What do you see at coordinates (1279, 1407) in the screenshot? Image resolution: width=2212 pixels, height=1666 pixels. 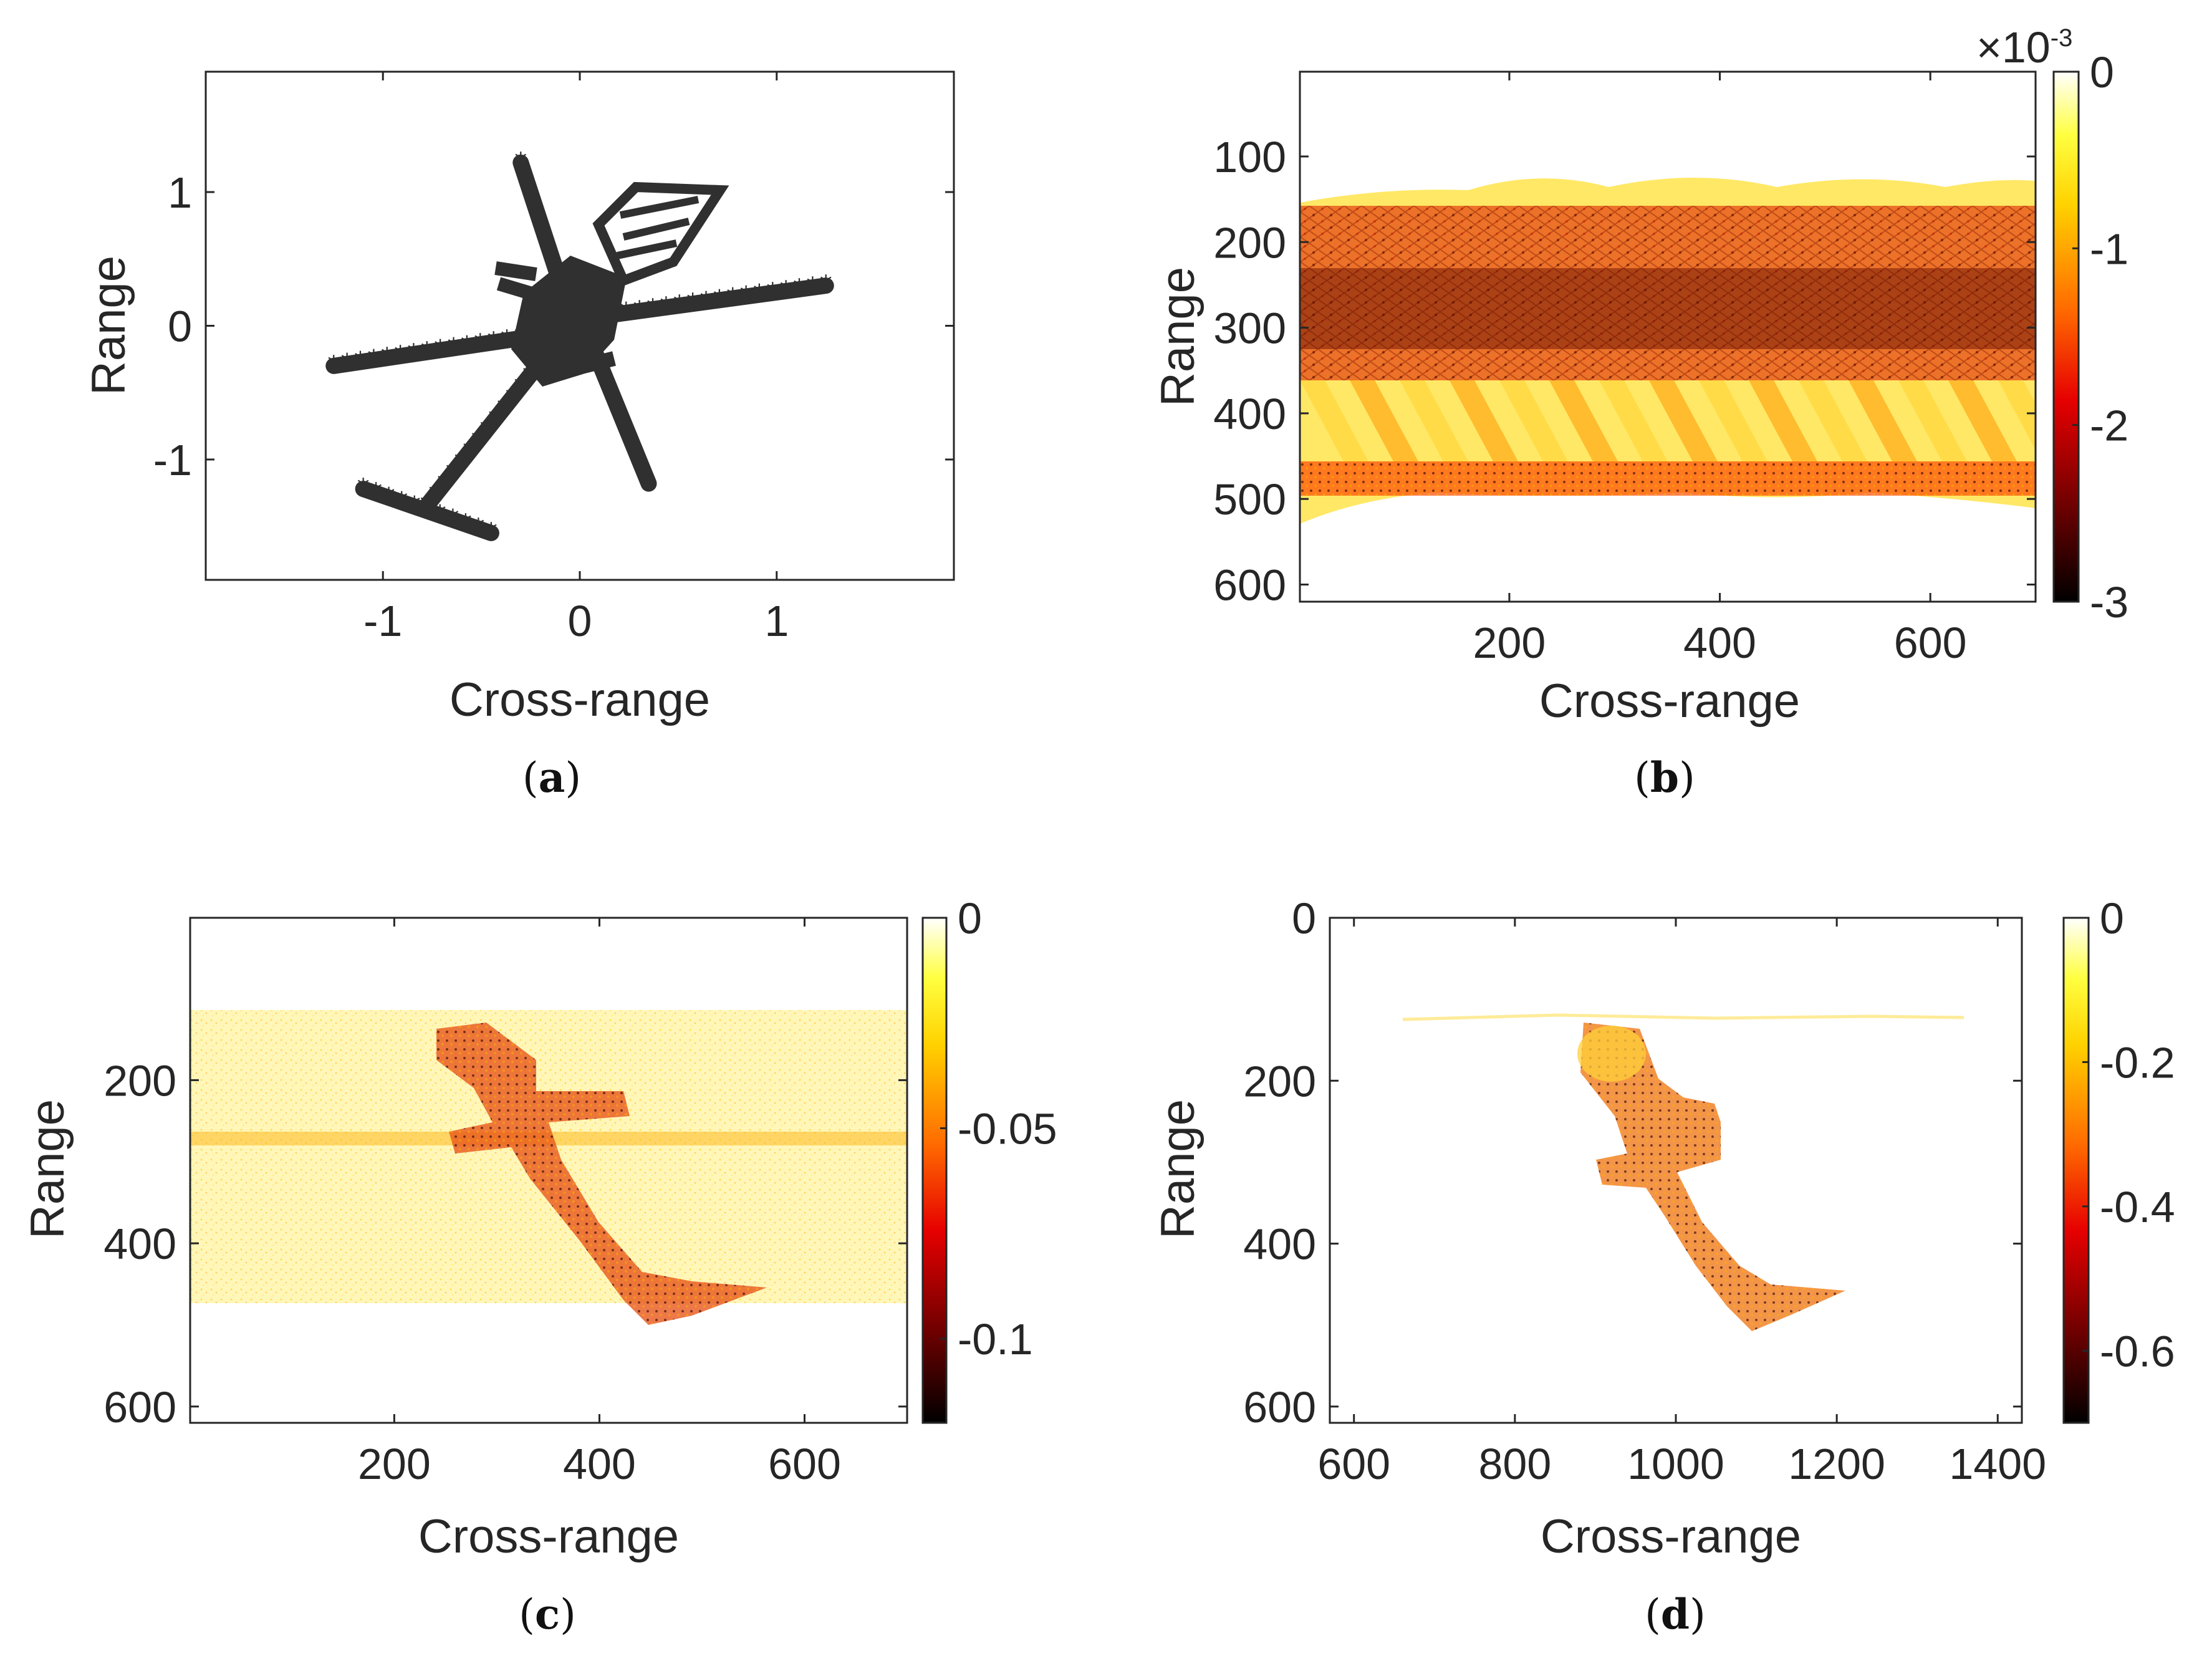 I see `panel-d-ytick-label: 600` at bounding box center [1279, 1407].